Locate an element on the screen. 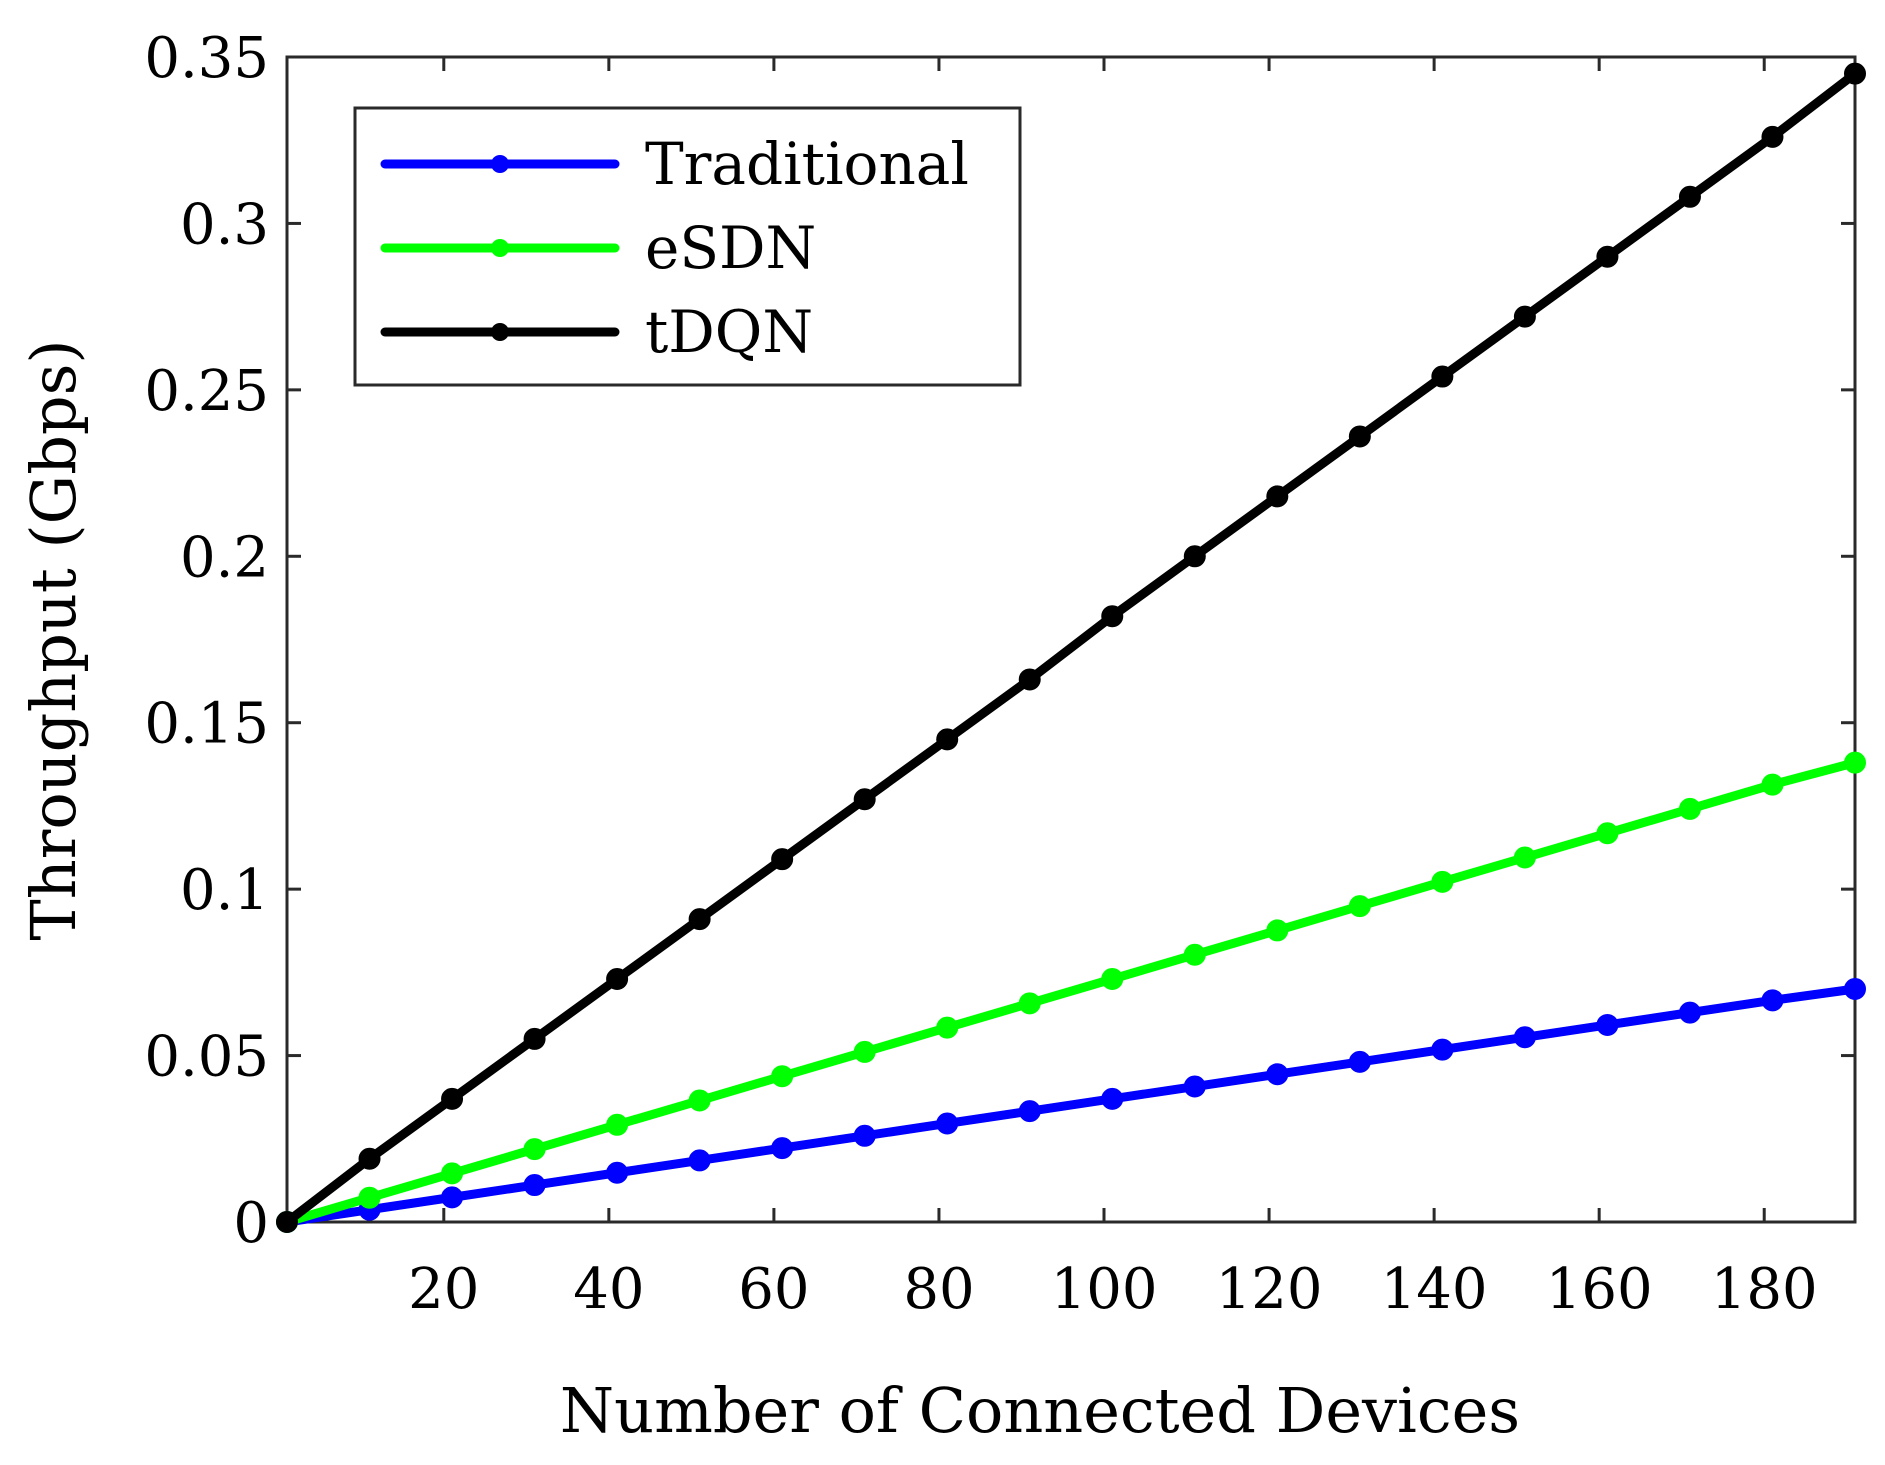 The width and height of the screenshot is (1885, 1465). y-tick-label: 0.15 is located at coordinates (206, 724).